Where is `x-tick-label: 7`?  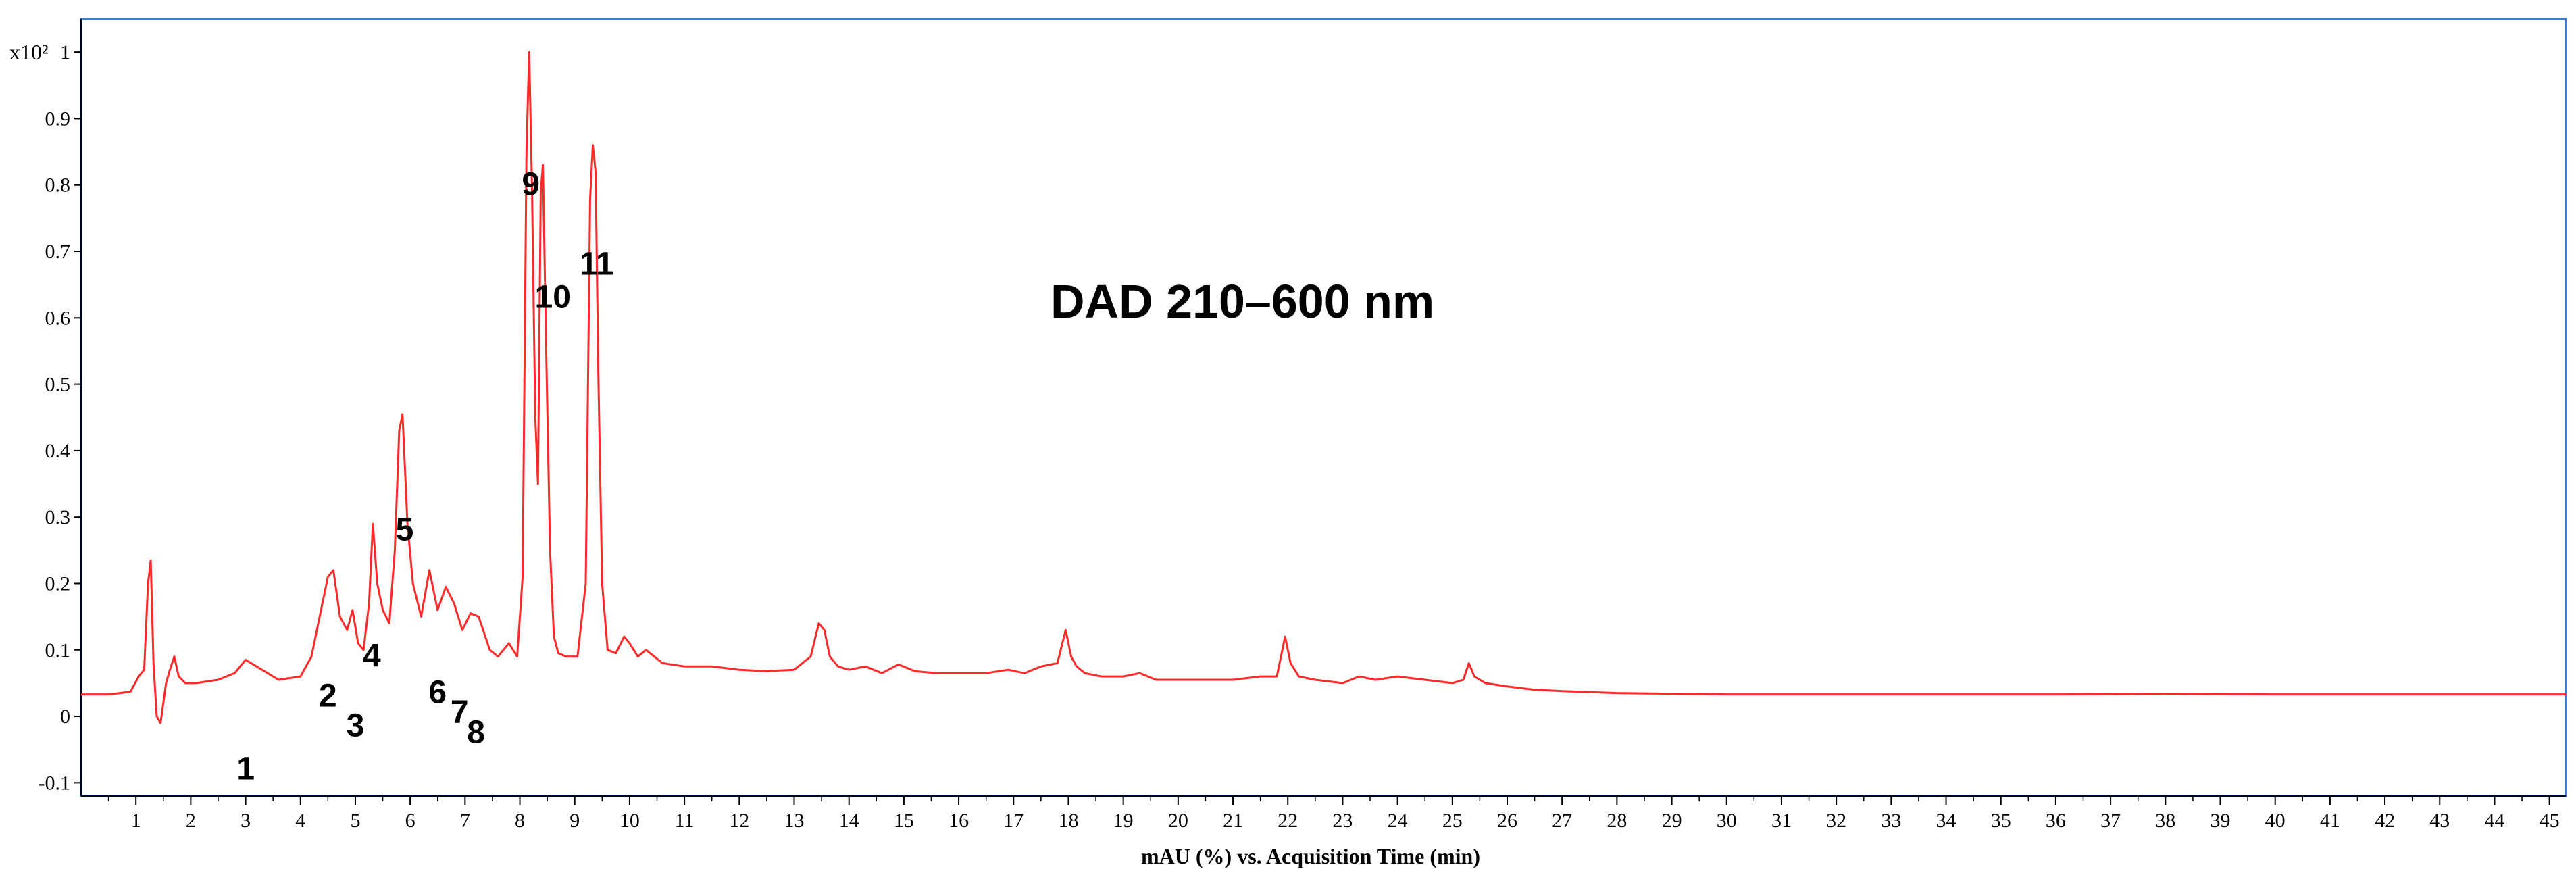 x-tick-label: 7 is located at coordinates (465, 821).